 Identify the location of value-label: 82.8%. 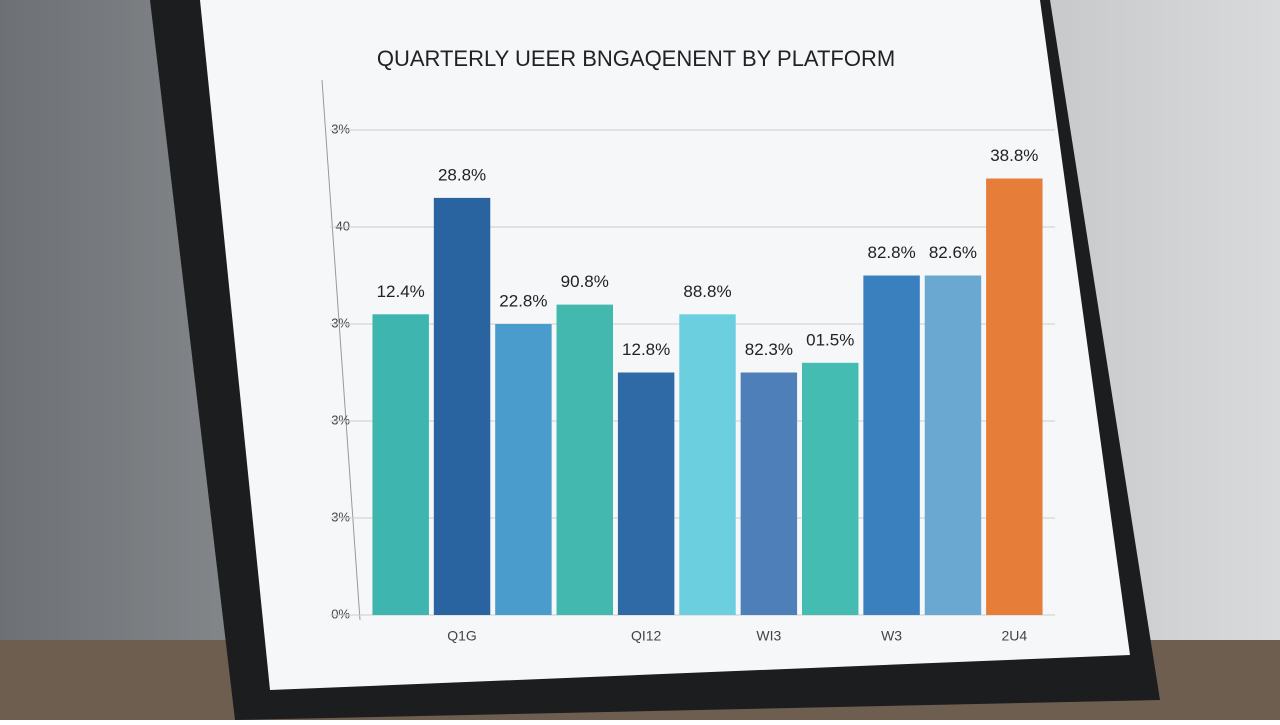
(891, 252).